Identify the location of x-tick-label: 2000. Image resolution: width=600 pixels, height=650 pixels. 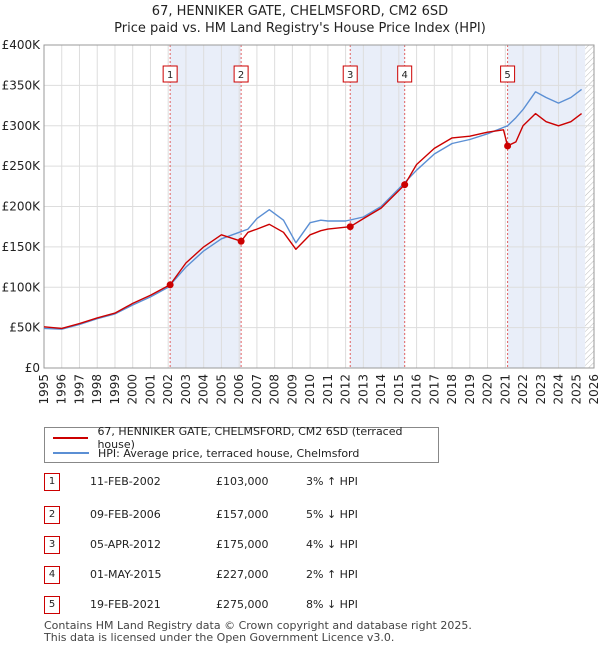
(133, 389).